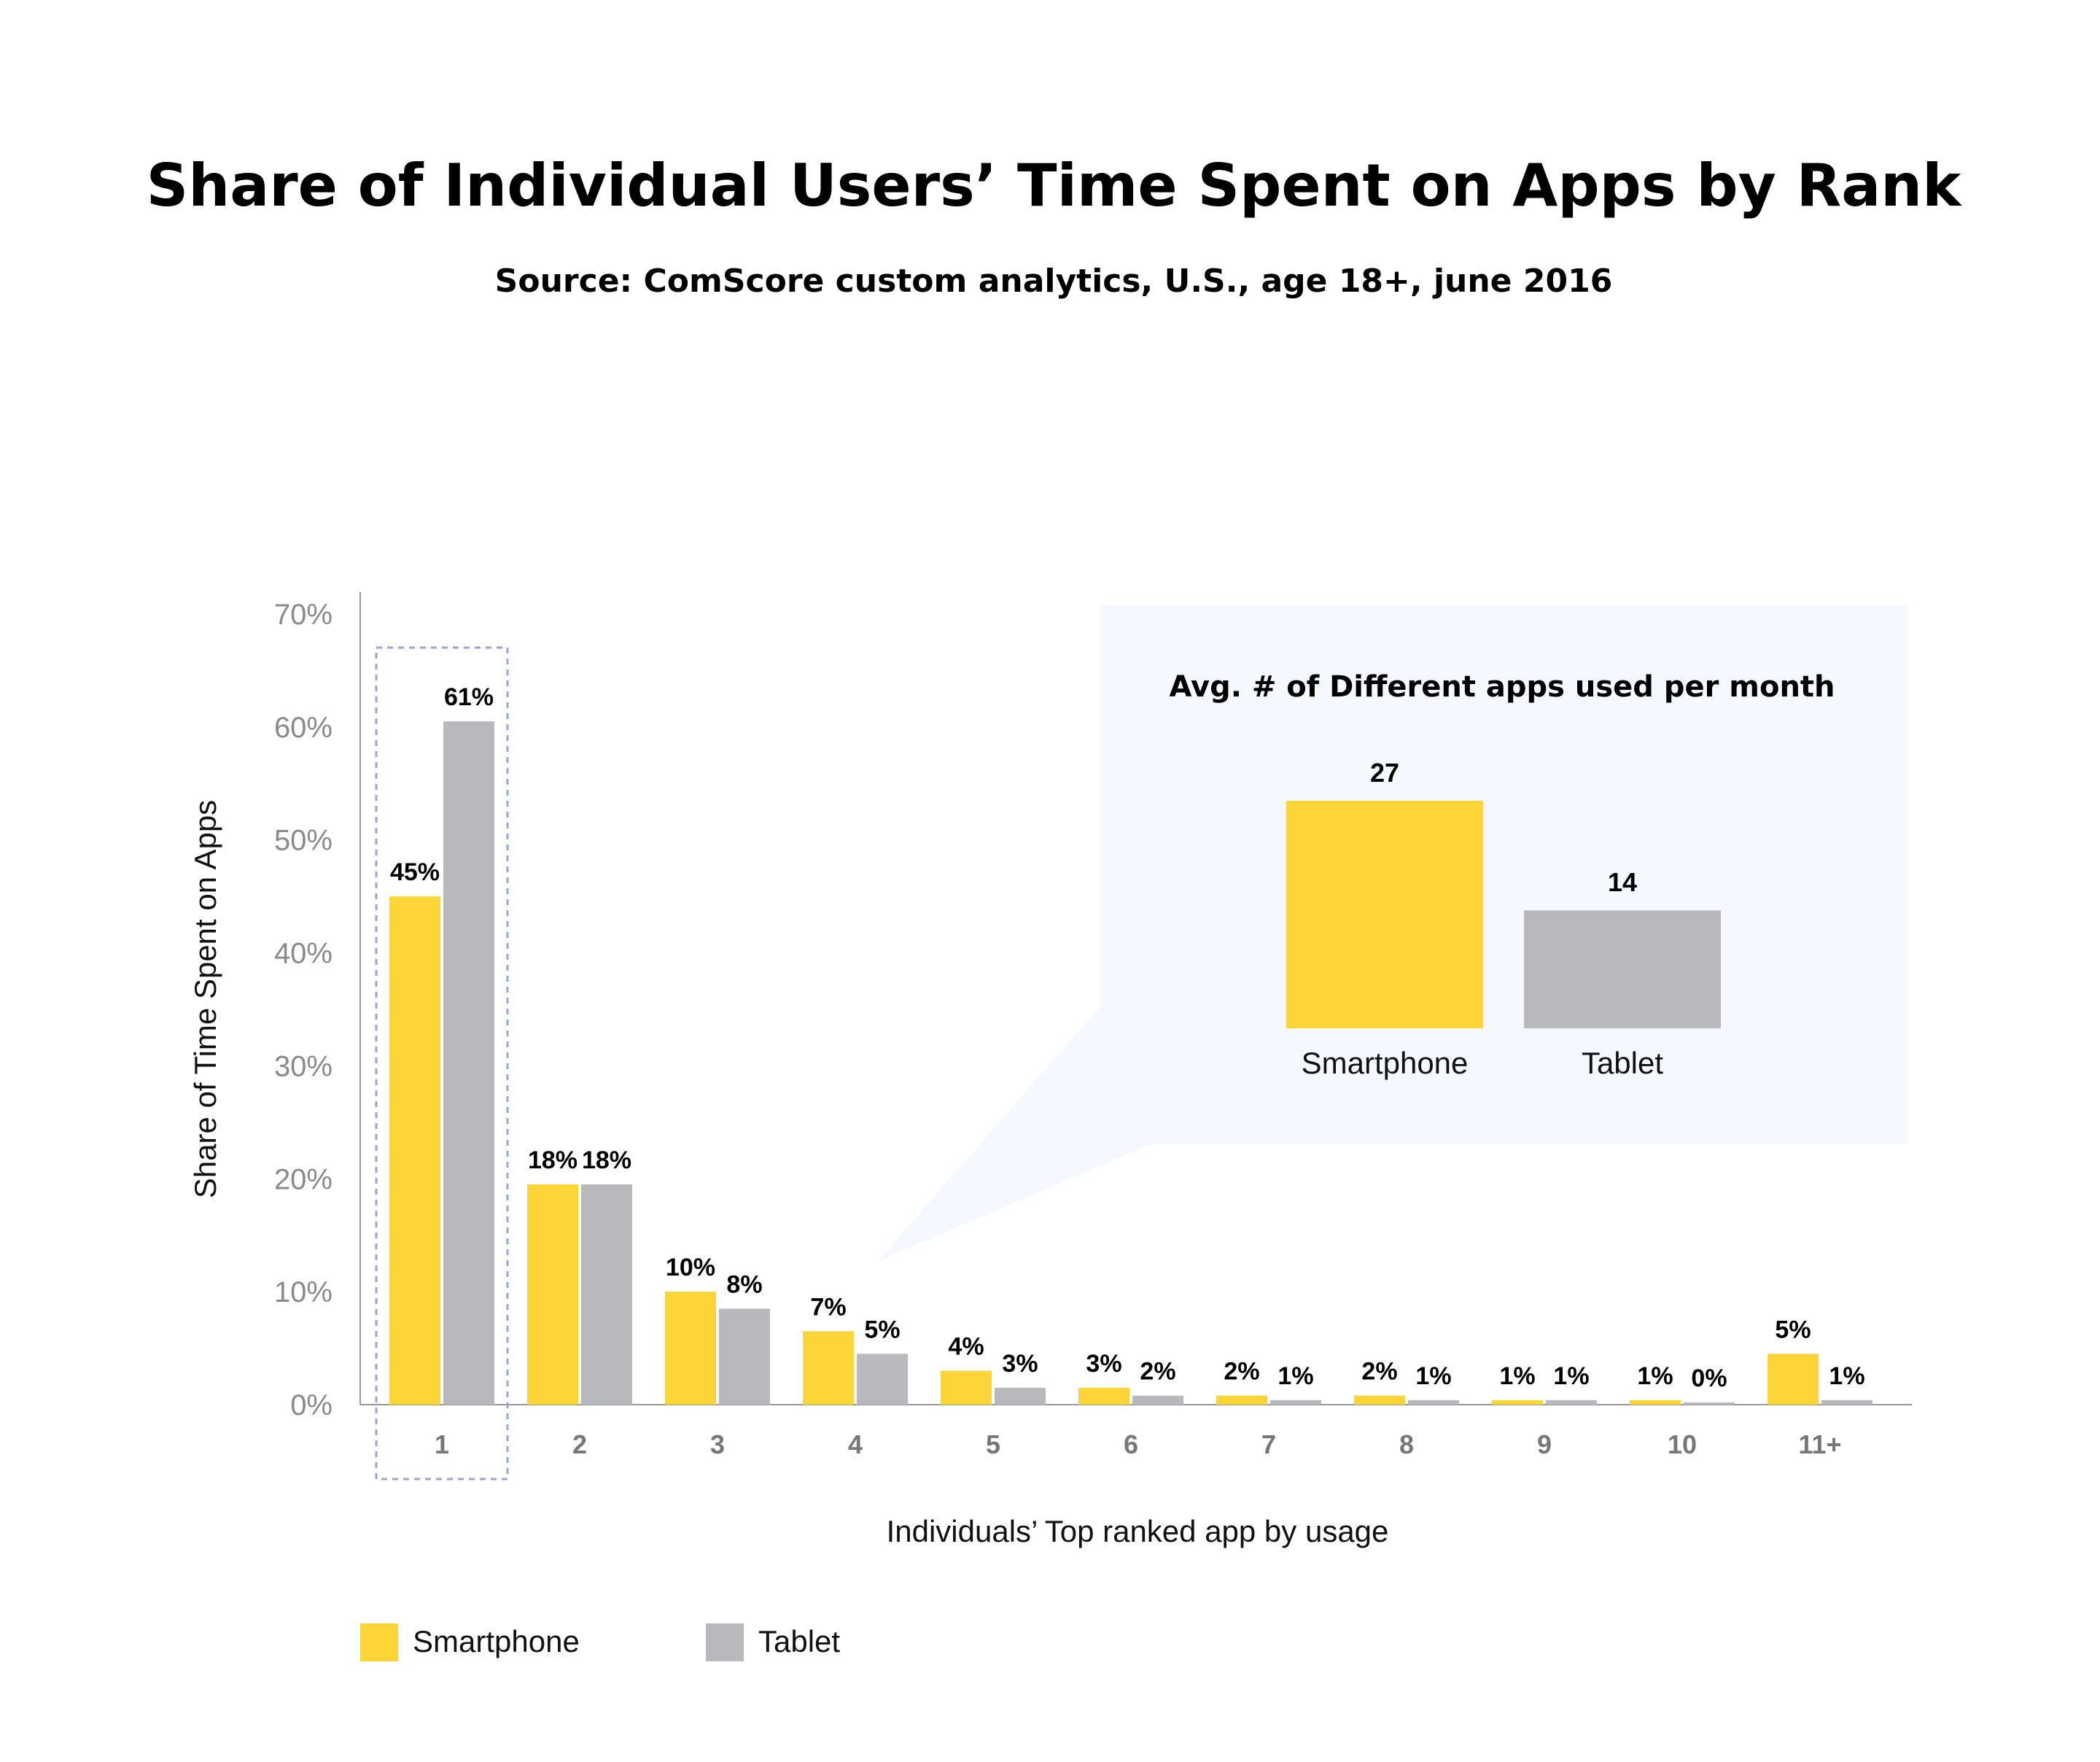 This screenshot has height=1762, width=2100. What do you see at coordinates (1268, 1444) in the screenshot?
I see `x-tick-label: 7` at bounding box center [1268, 1444].